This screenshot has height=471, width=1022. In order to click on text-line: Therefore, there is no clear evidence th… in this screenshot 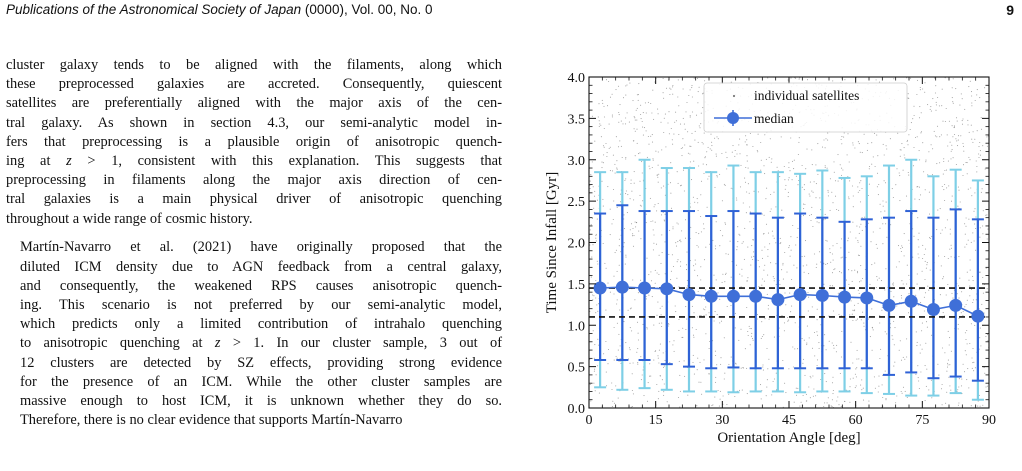, I will do `click(211, 420)`.